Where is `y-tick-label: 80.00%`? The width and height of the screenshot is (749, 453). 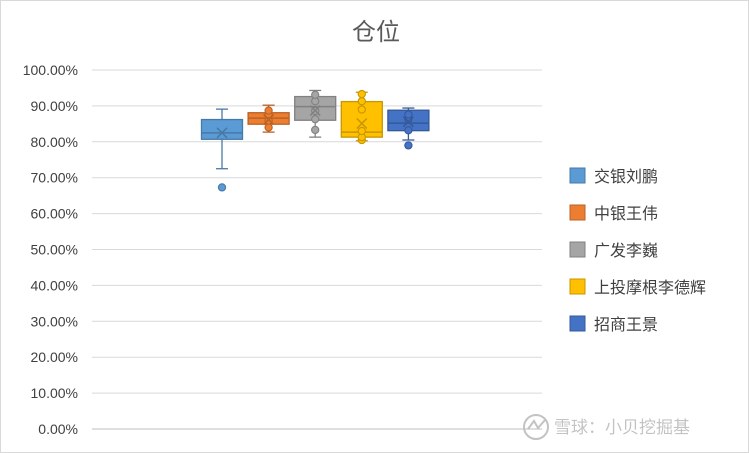
y-tick-label: 80.00% is located at coordinates (54, 142).